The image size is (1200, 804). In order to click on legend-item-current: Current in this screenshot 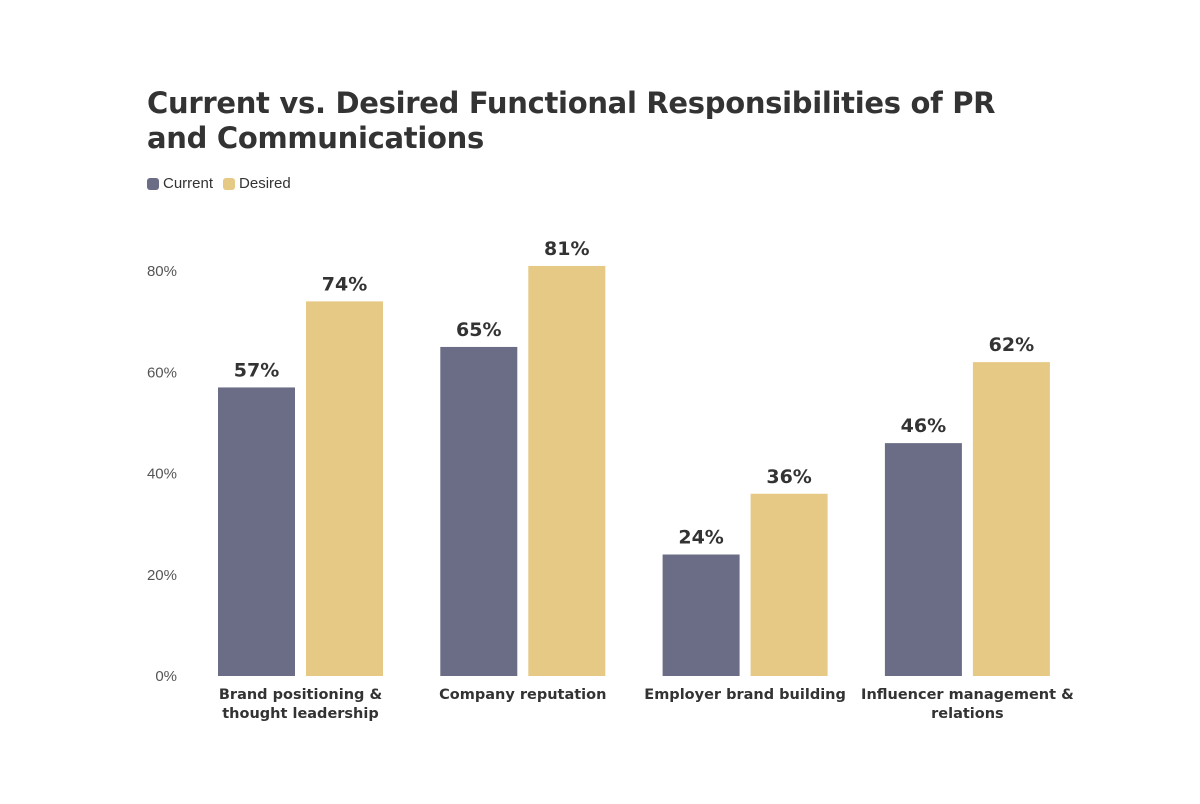, I will do `click(180, 183)`.